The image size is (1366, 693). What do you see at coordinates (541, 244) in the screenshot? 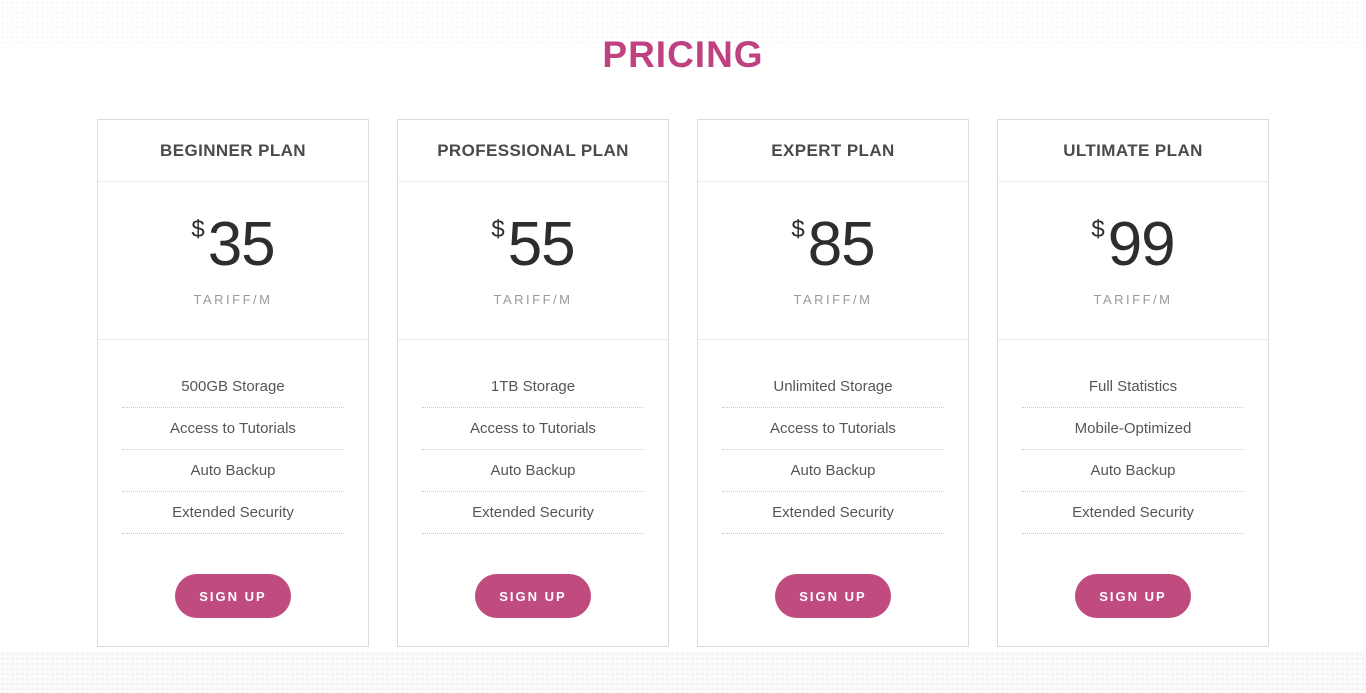
I see `price-amount: 55` at bounding box center [541, 244].